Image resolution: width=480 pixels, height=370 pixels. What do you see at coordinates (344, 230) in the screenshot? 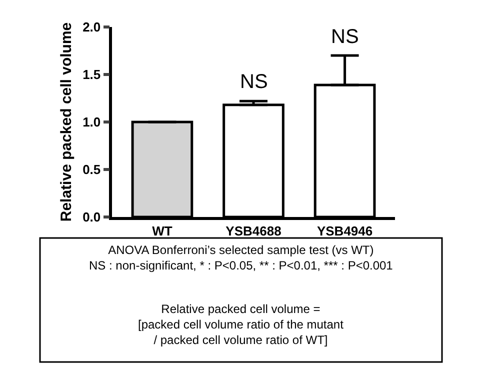
I see `x-tick-label: YSB4946` at bounding box center [344, 230].